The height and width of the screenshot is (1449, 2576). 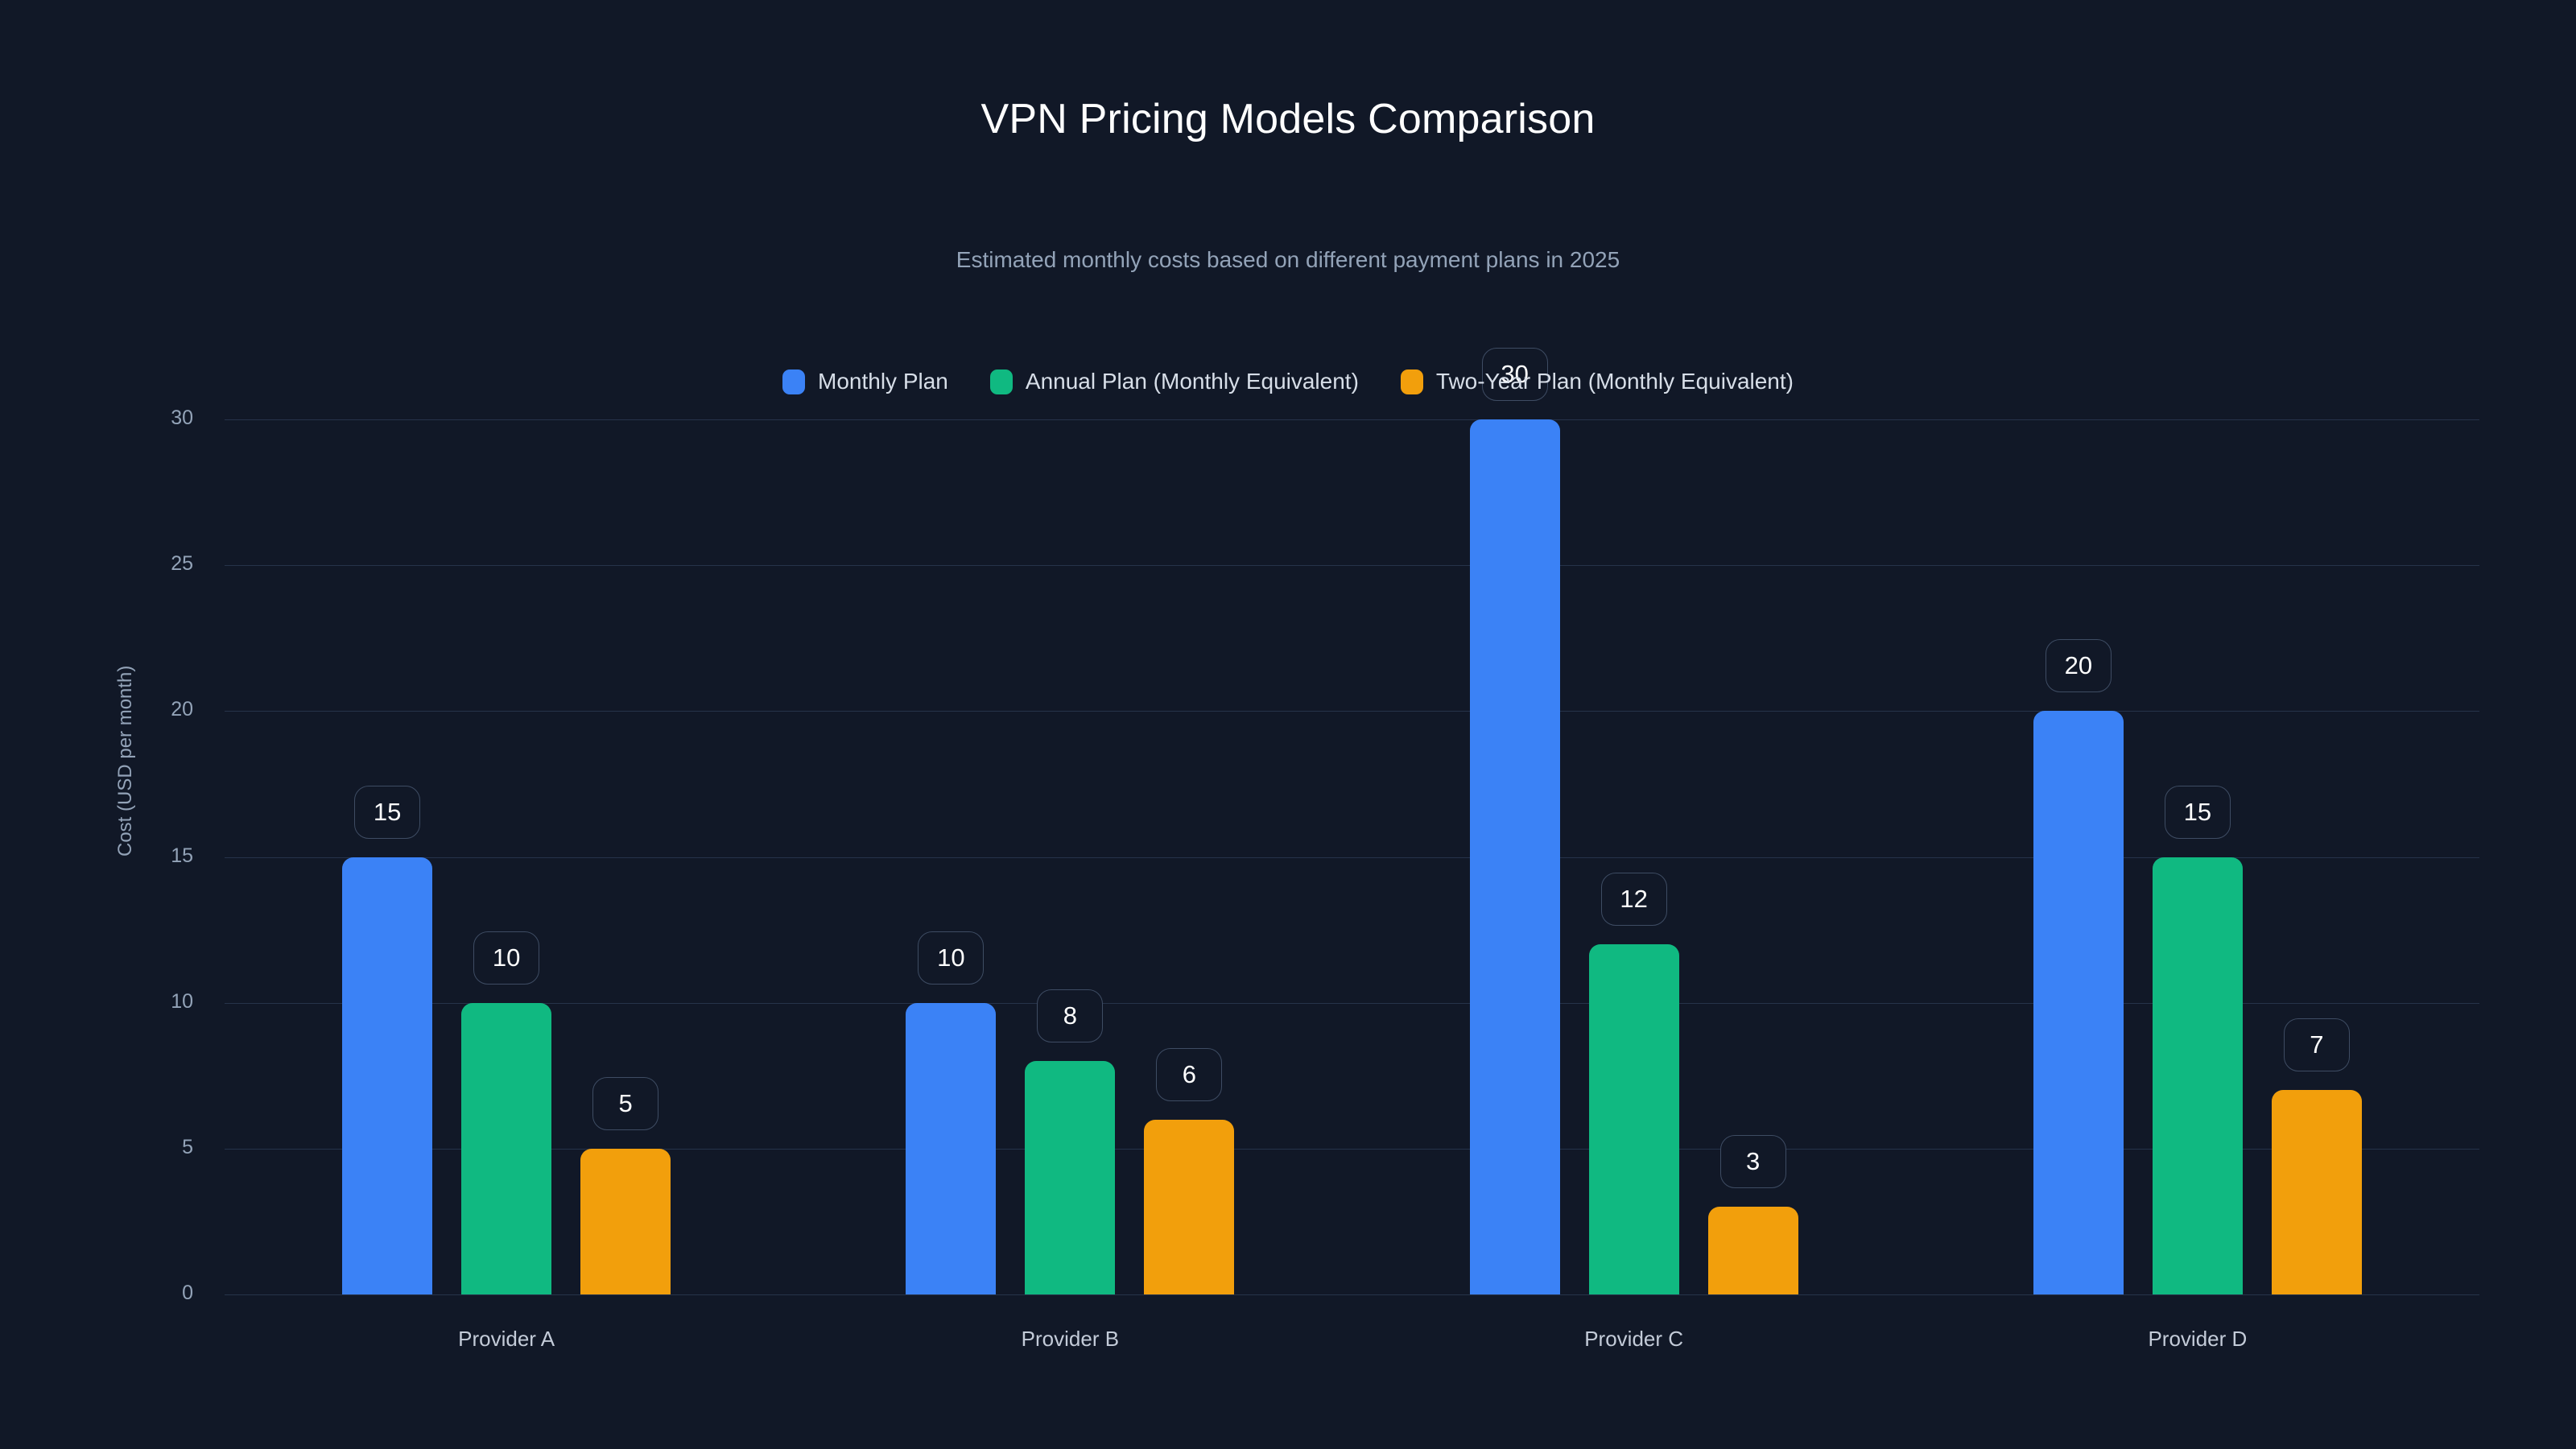 I want to click on legend-item-label: Monthly Plan, so click(x=883, y=381).